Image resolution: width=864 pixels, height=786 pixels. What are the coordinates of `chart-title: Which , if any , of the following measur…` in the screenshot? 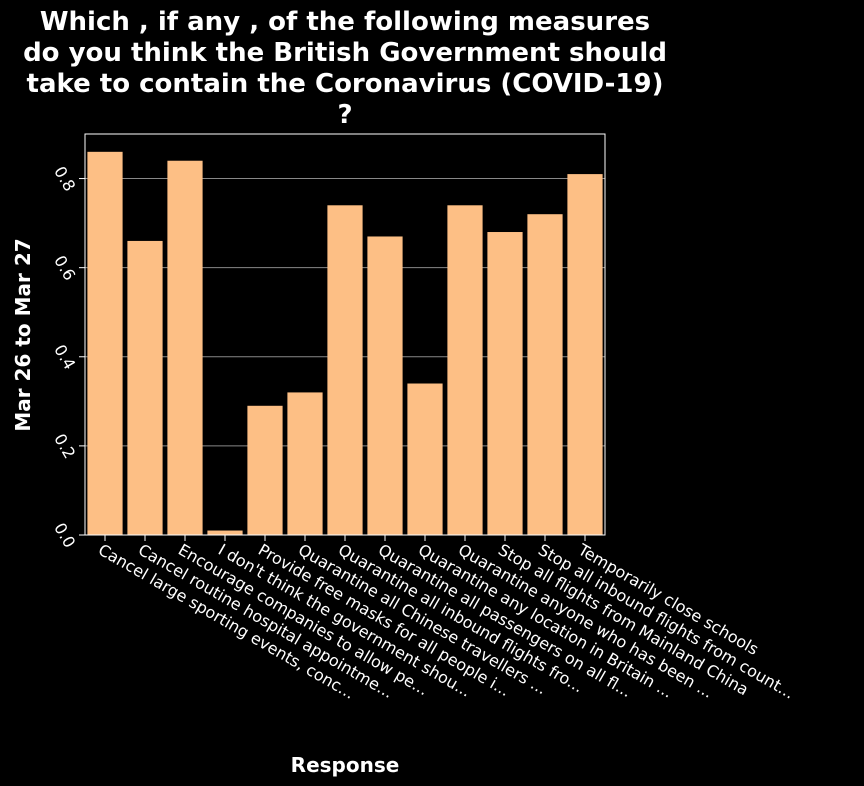 It's located at (345, 68).